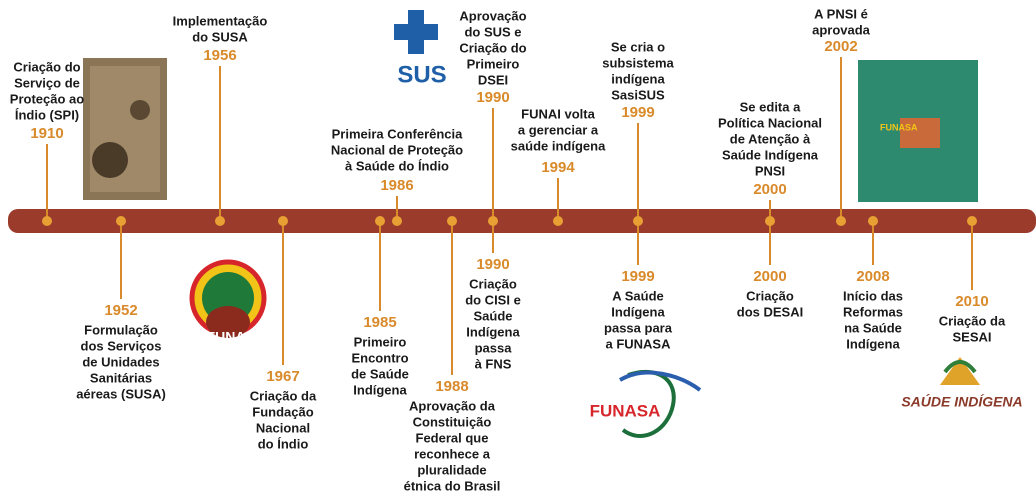  What do you see at coordinates (899, 127) in the screenshot?
I see `book-text: FUNASA` at bounding box center [899, 127].